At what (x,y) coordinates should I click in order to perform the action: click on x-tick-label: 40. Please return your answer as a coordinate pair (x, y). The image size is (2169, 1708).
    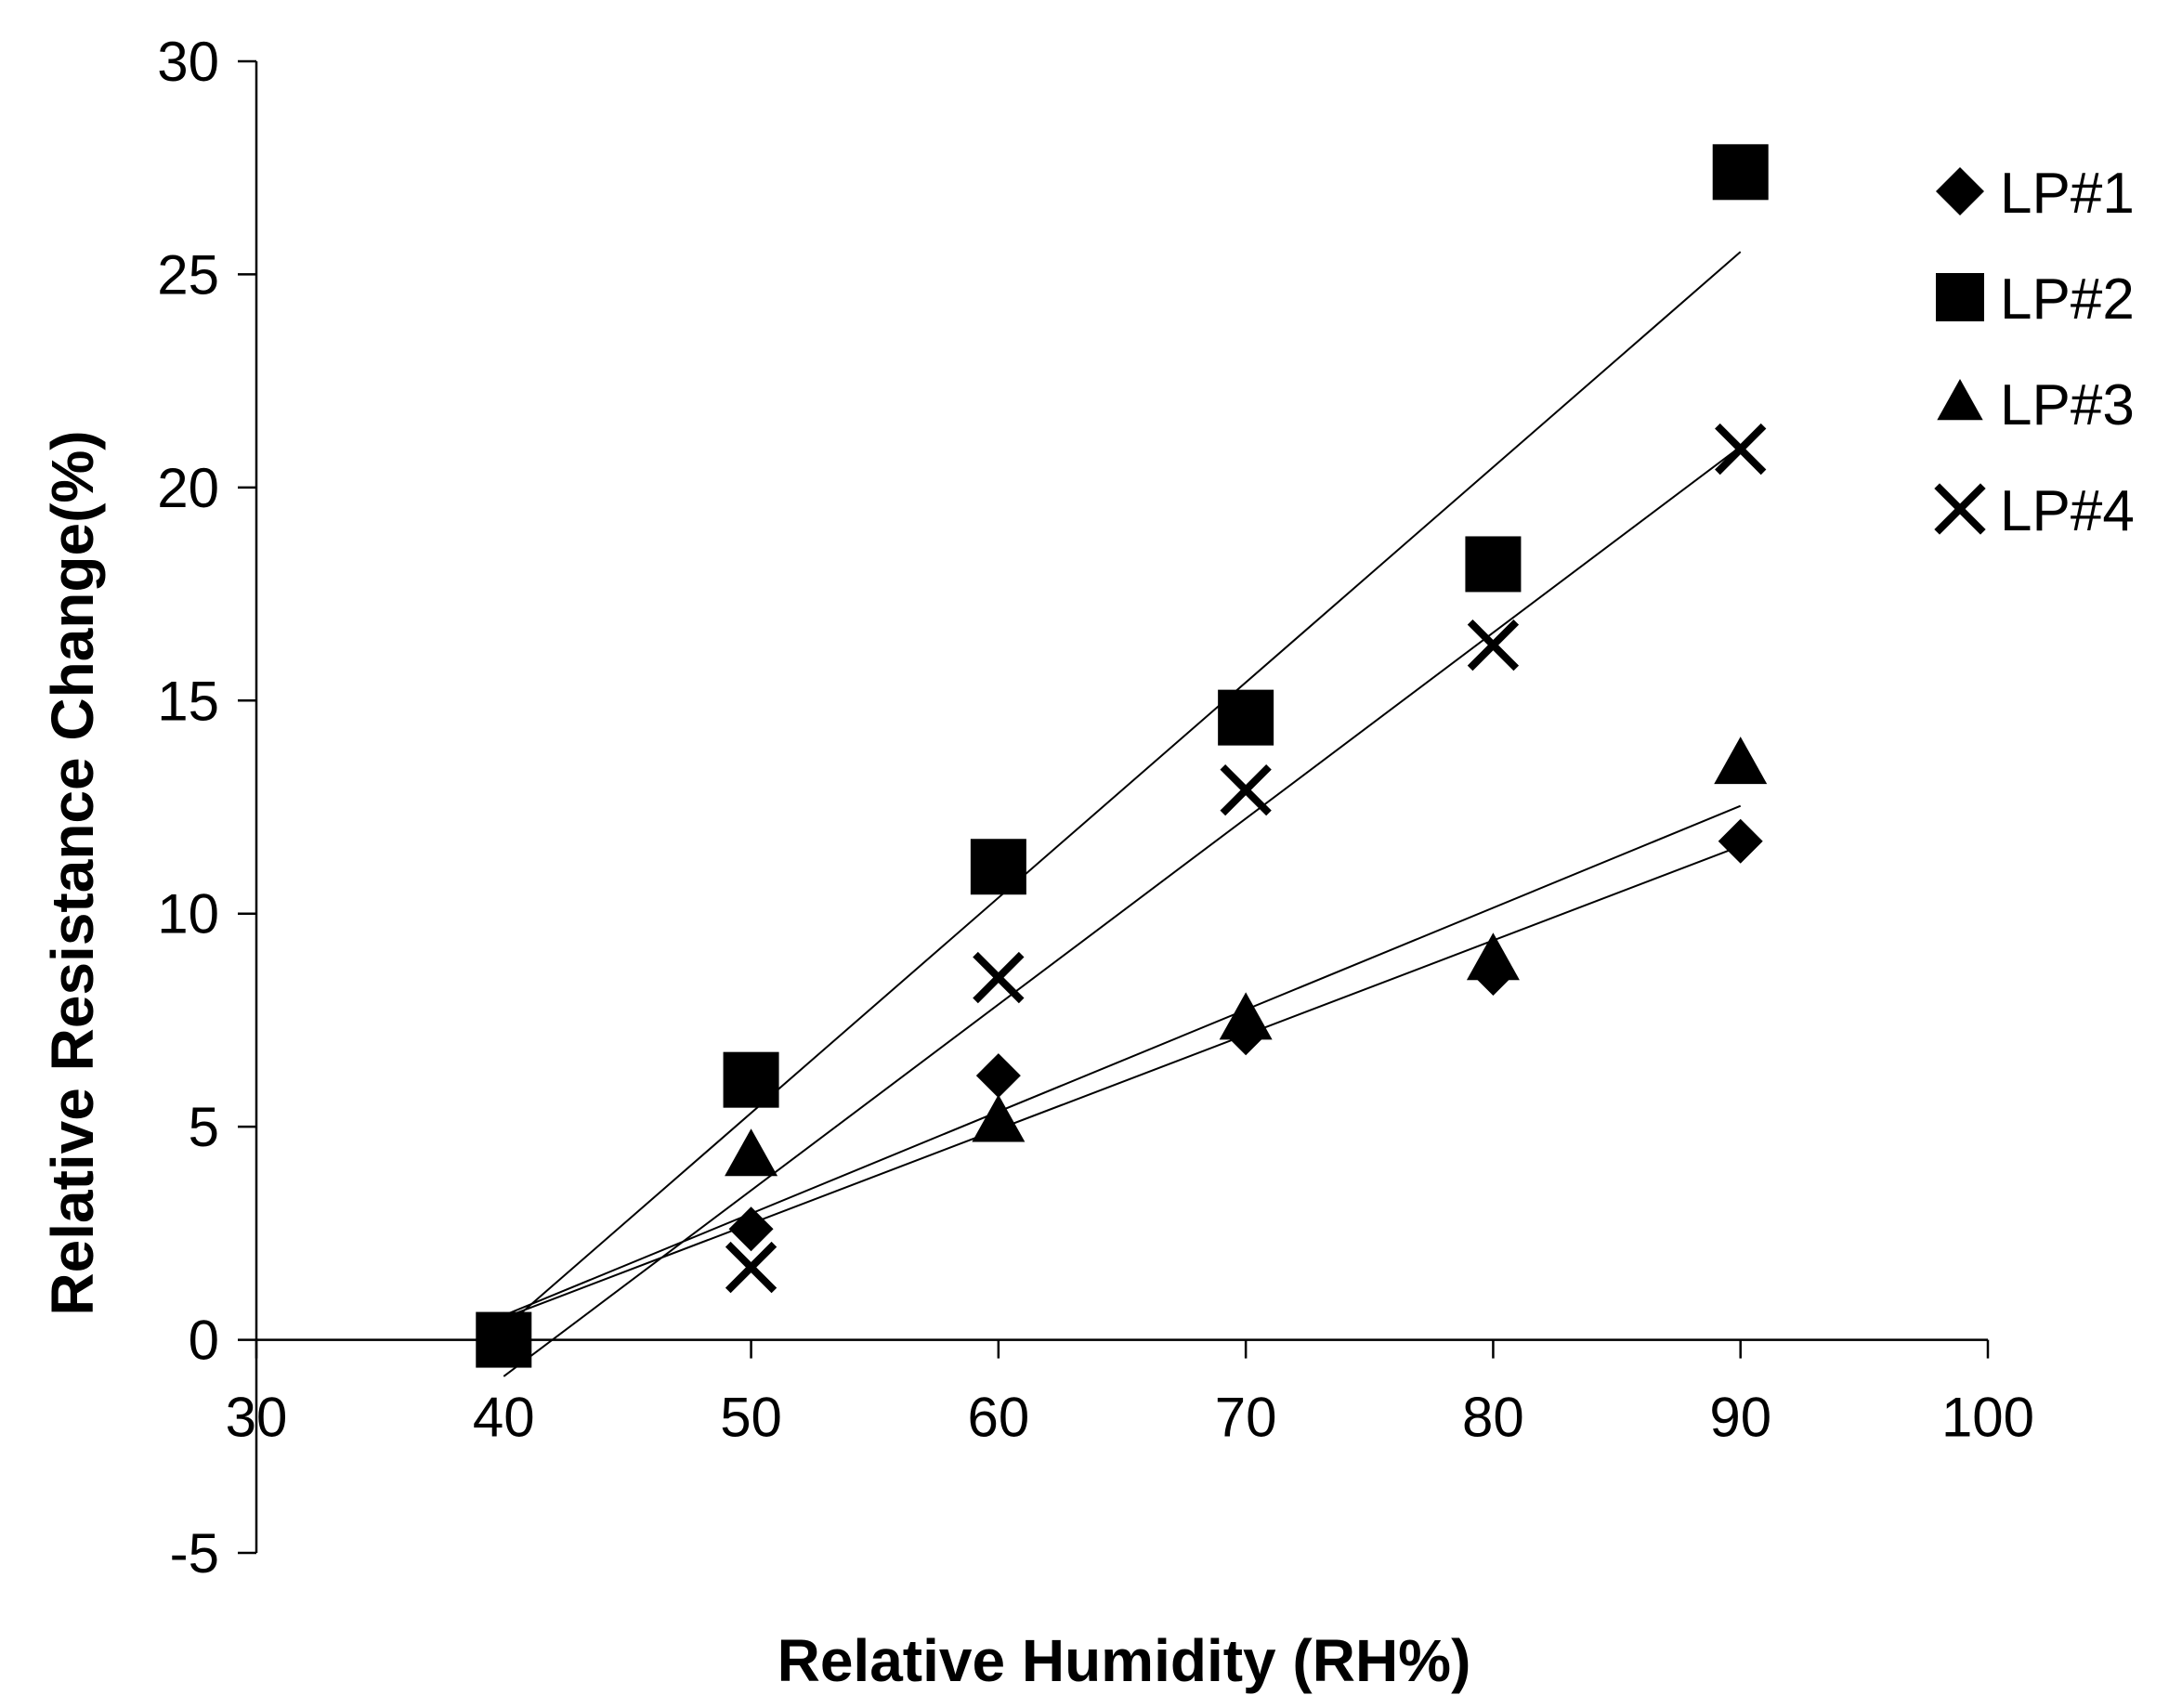
    Looking at the image, I should click on (504, 1418).